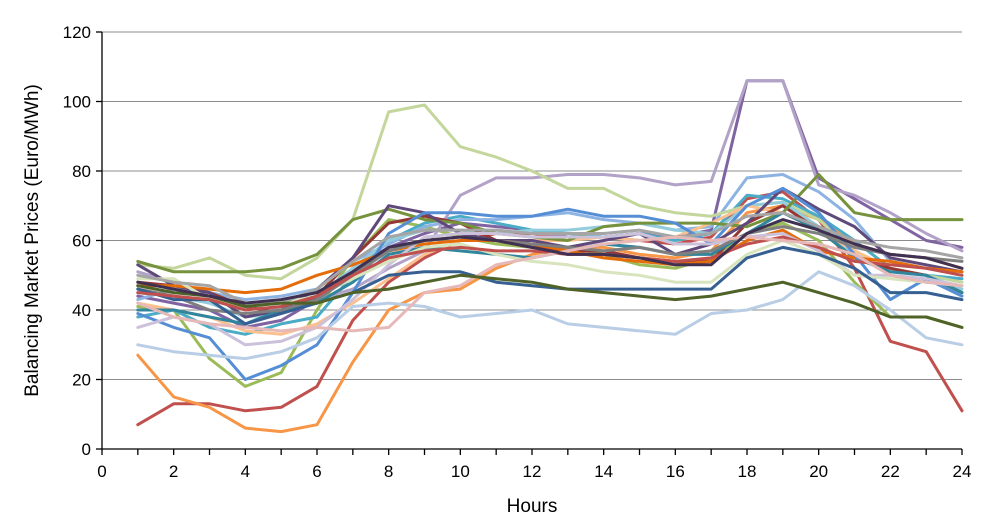 Image resolution: width=996 pixels, height=529 pixels. What do you see at coordinates (77, 102) in the screenshot?
I see `y-tick-label: 100` at bounding box center [77, 102].